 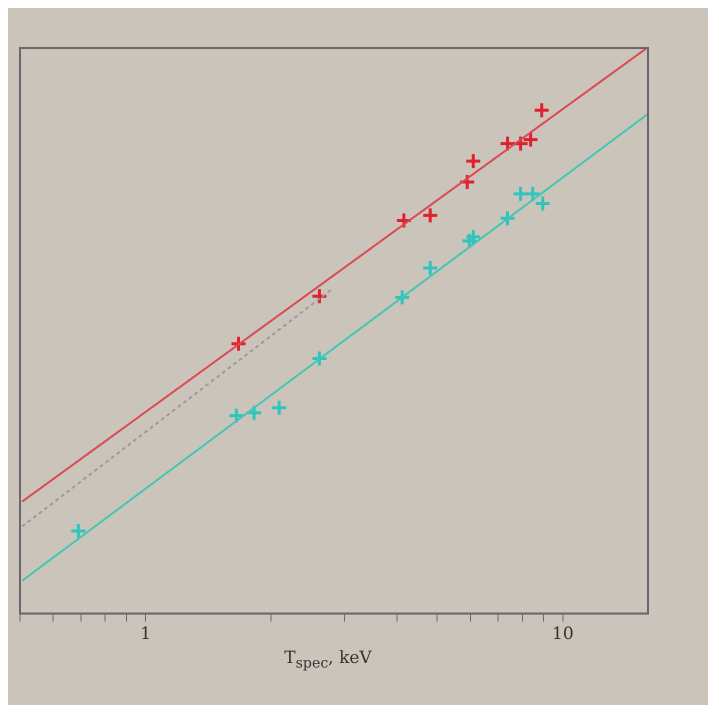 I want to click on x-tick-label: 1, so click(x=146, y=634).